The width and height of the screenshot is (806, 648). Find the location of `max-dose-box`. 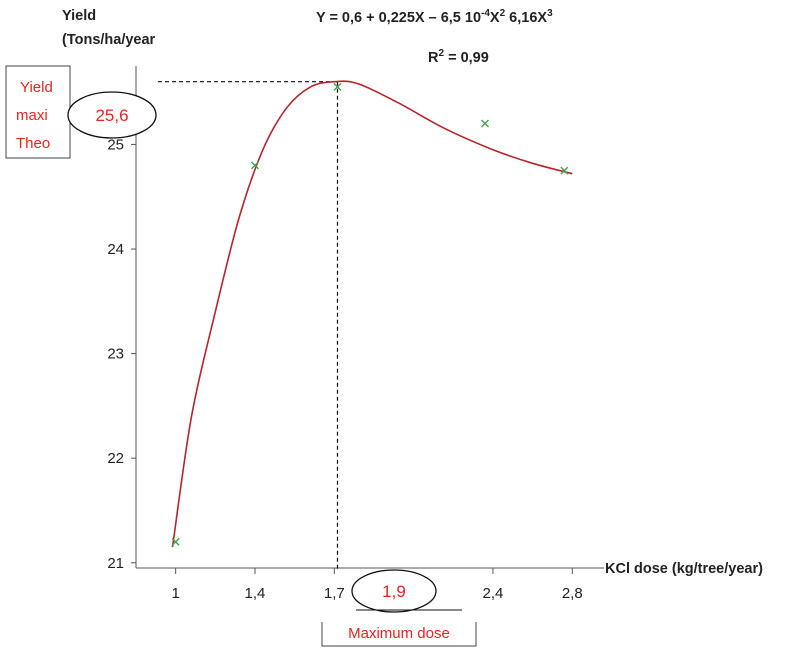

max-dose-box is located at coordinates (399, 634).